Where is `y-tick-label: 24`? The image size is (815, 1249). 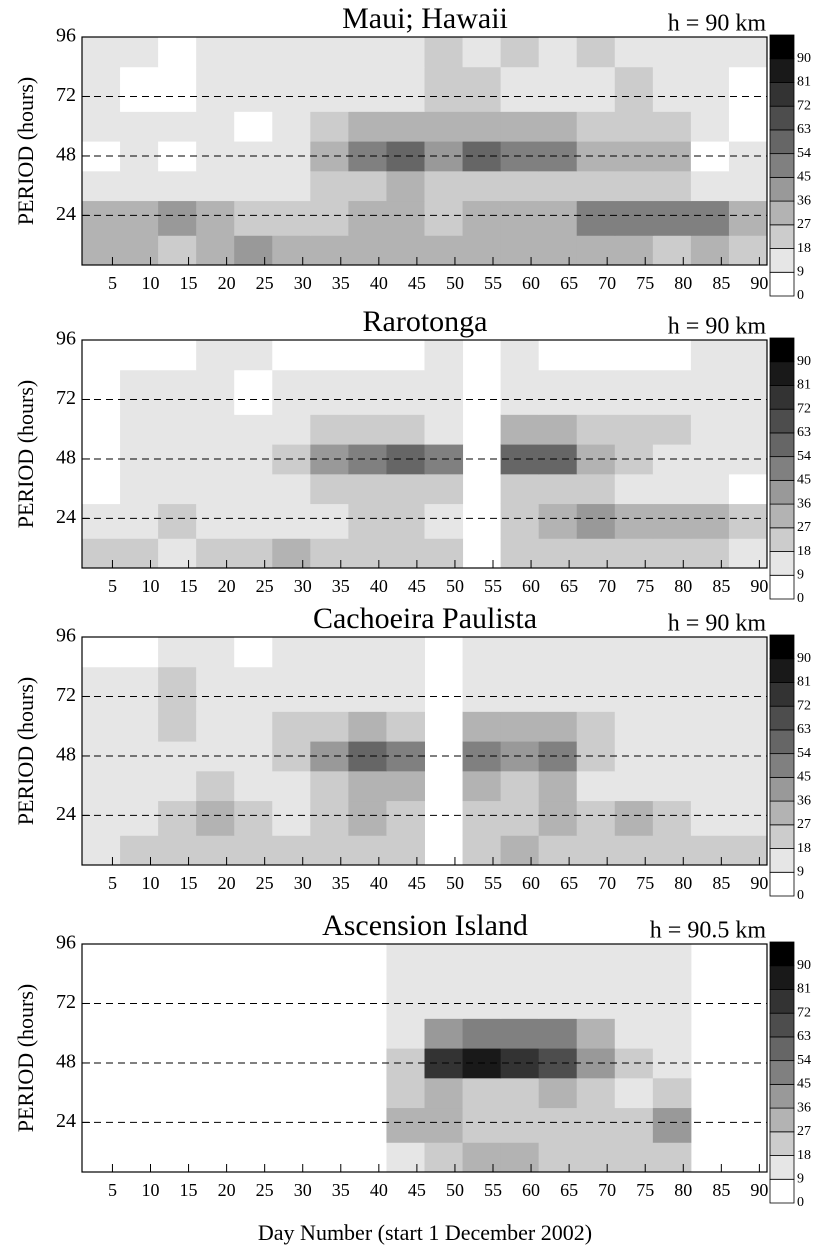
y-tick-label: 24 is located at coordinates (66, 517).